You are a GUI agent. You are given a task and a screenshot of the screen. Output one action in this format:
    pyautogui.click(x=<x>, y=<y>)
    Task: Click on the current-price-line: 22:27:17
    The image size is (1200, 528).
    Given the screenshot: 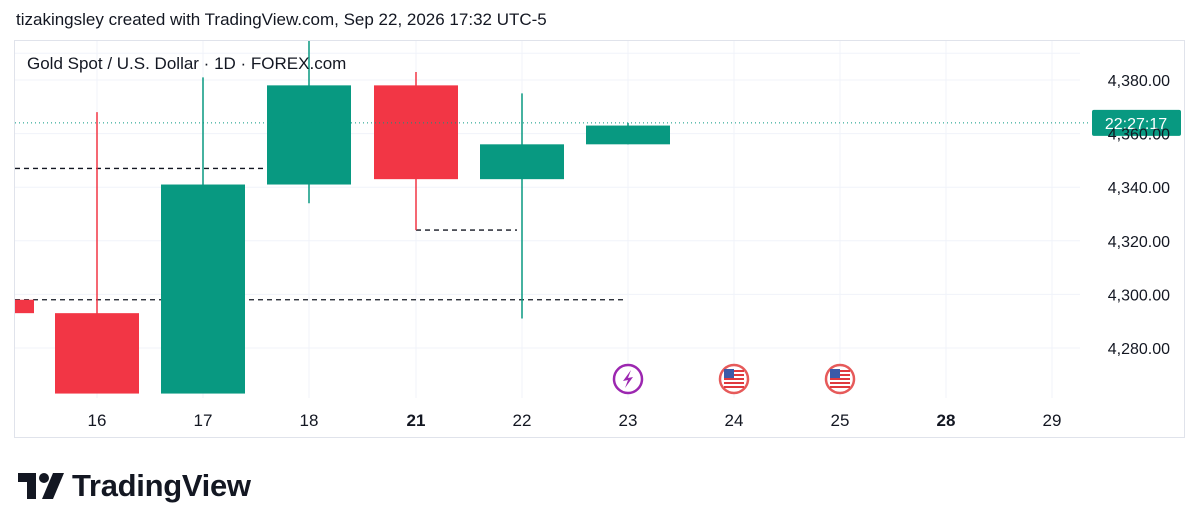 What is the action you would take?
    pyautogui.click(x=598, y=122)
    